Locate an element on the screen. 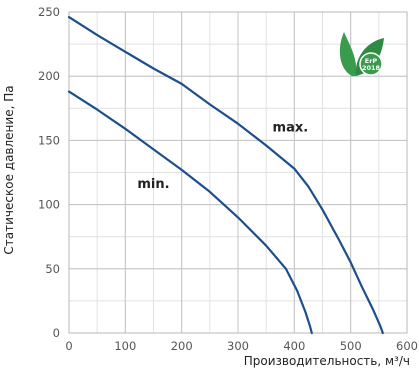 The width and height of the screenshot is (419, 372). x-tick-label: 300 is located at coordinates (238, 346).